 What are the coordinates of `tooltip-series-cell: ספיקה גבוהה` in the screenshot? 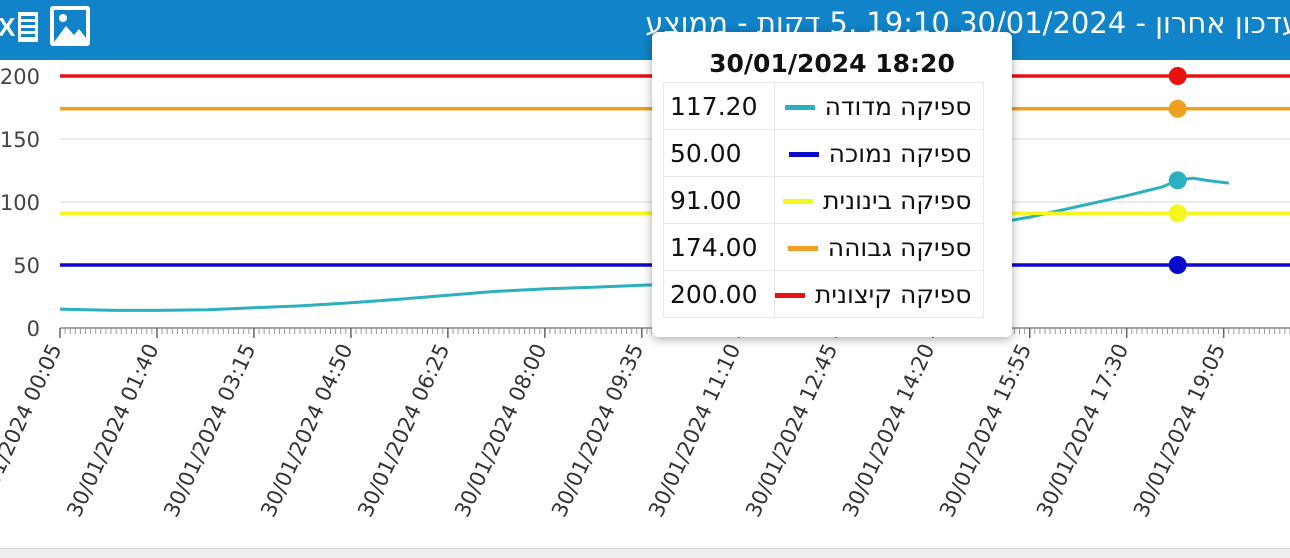 It's located at (879, 247).